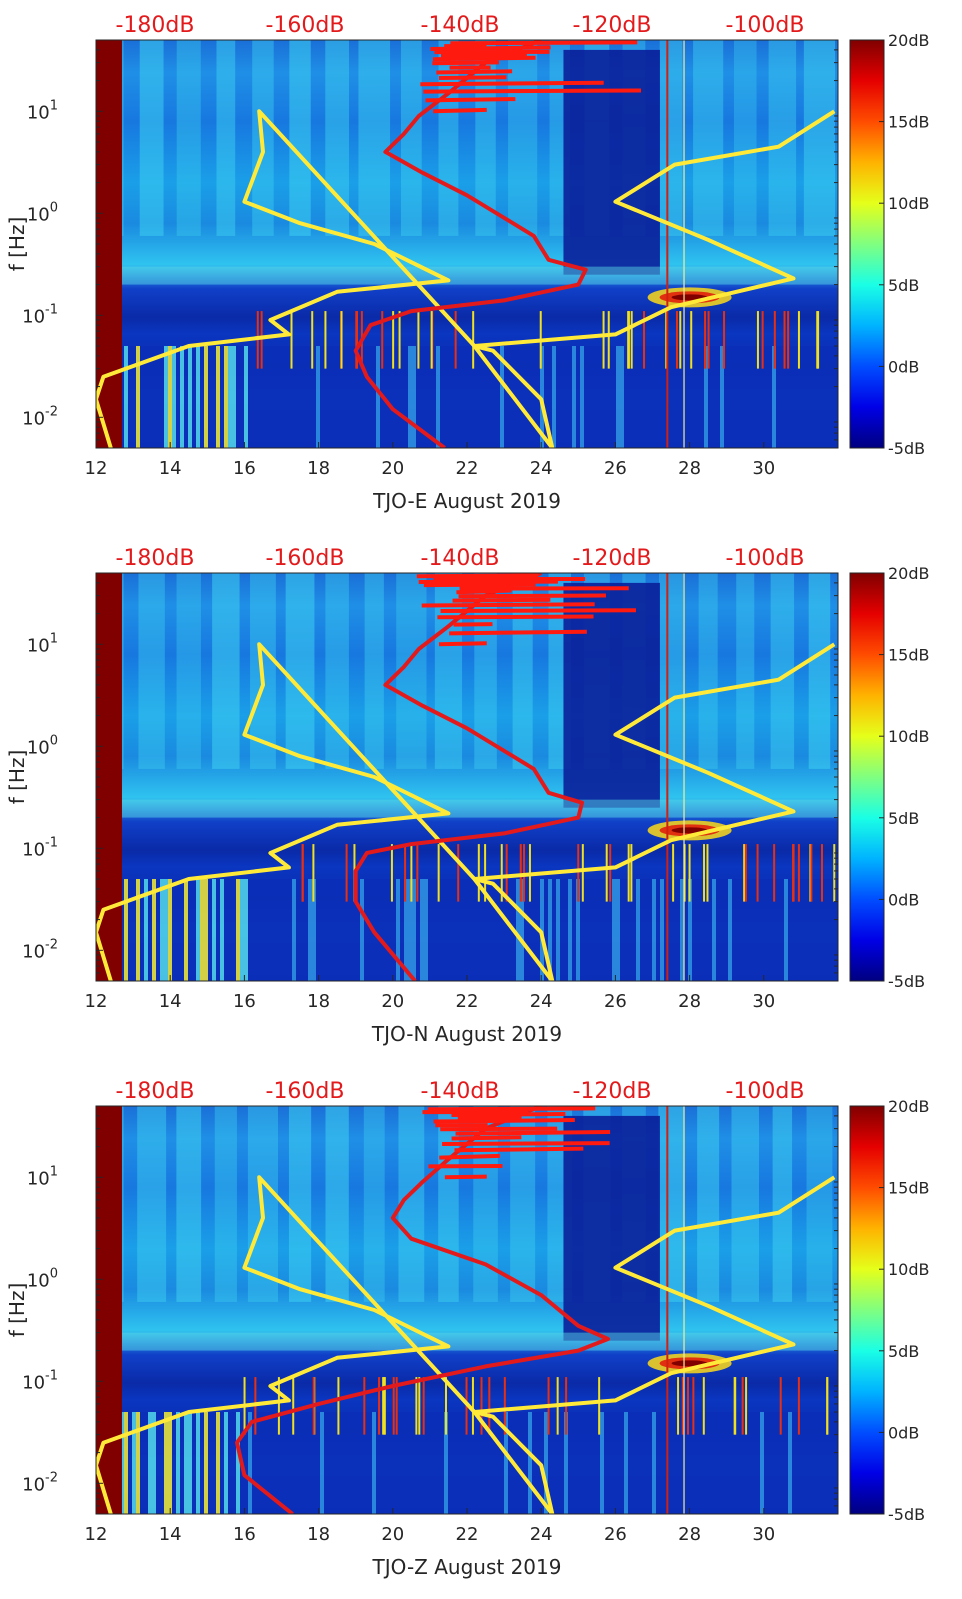 This screenshot has height=1599, width=962. What do you see at coordinates (467, 1567) in the screenshot?
I see `x-axis-label: TJO-Z August 2019` at bounding box center [467, 1567].